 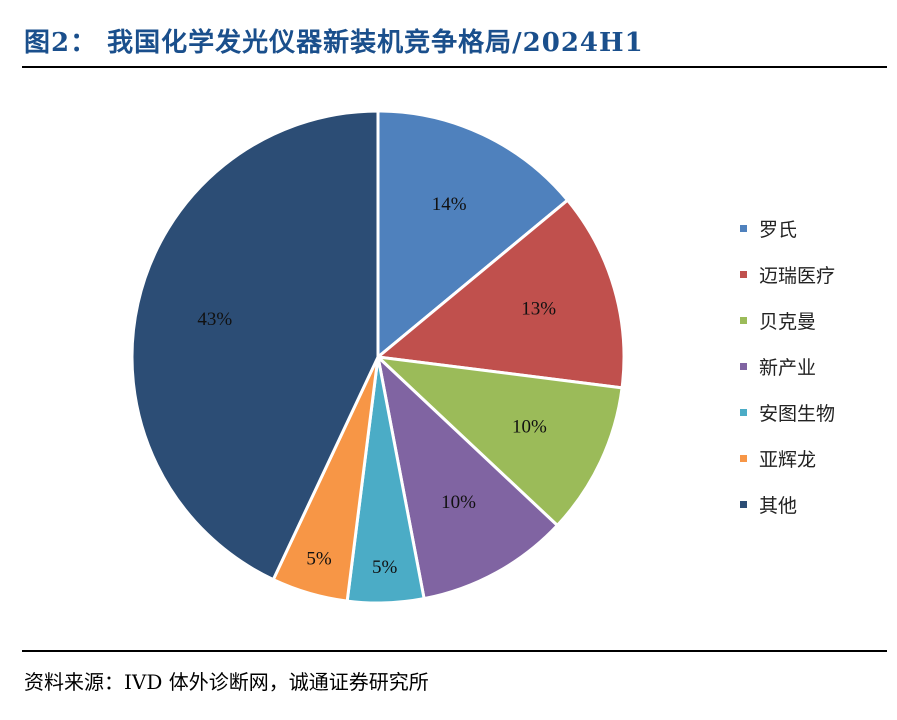 I want to click on legend-label: 罗氏, so click(x=778, y=229).